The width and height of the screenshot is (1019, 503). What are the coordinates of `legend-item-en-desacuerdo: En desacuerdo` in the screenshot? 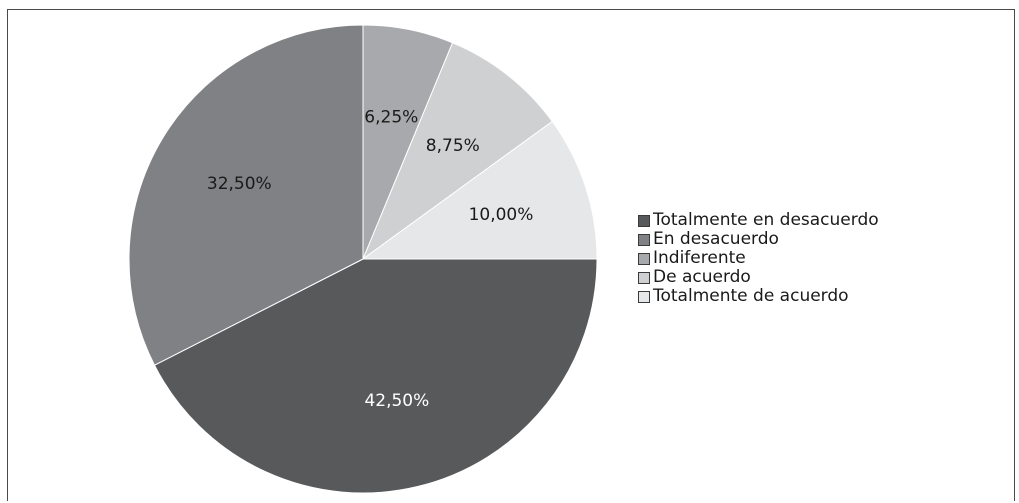 It's located at (758, 239).